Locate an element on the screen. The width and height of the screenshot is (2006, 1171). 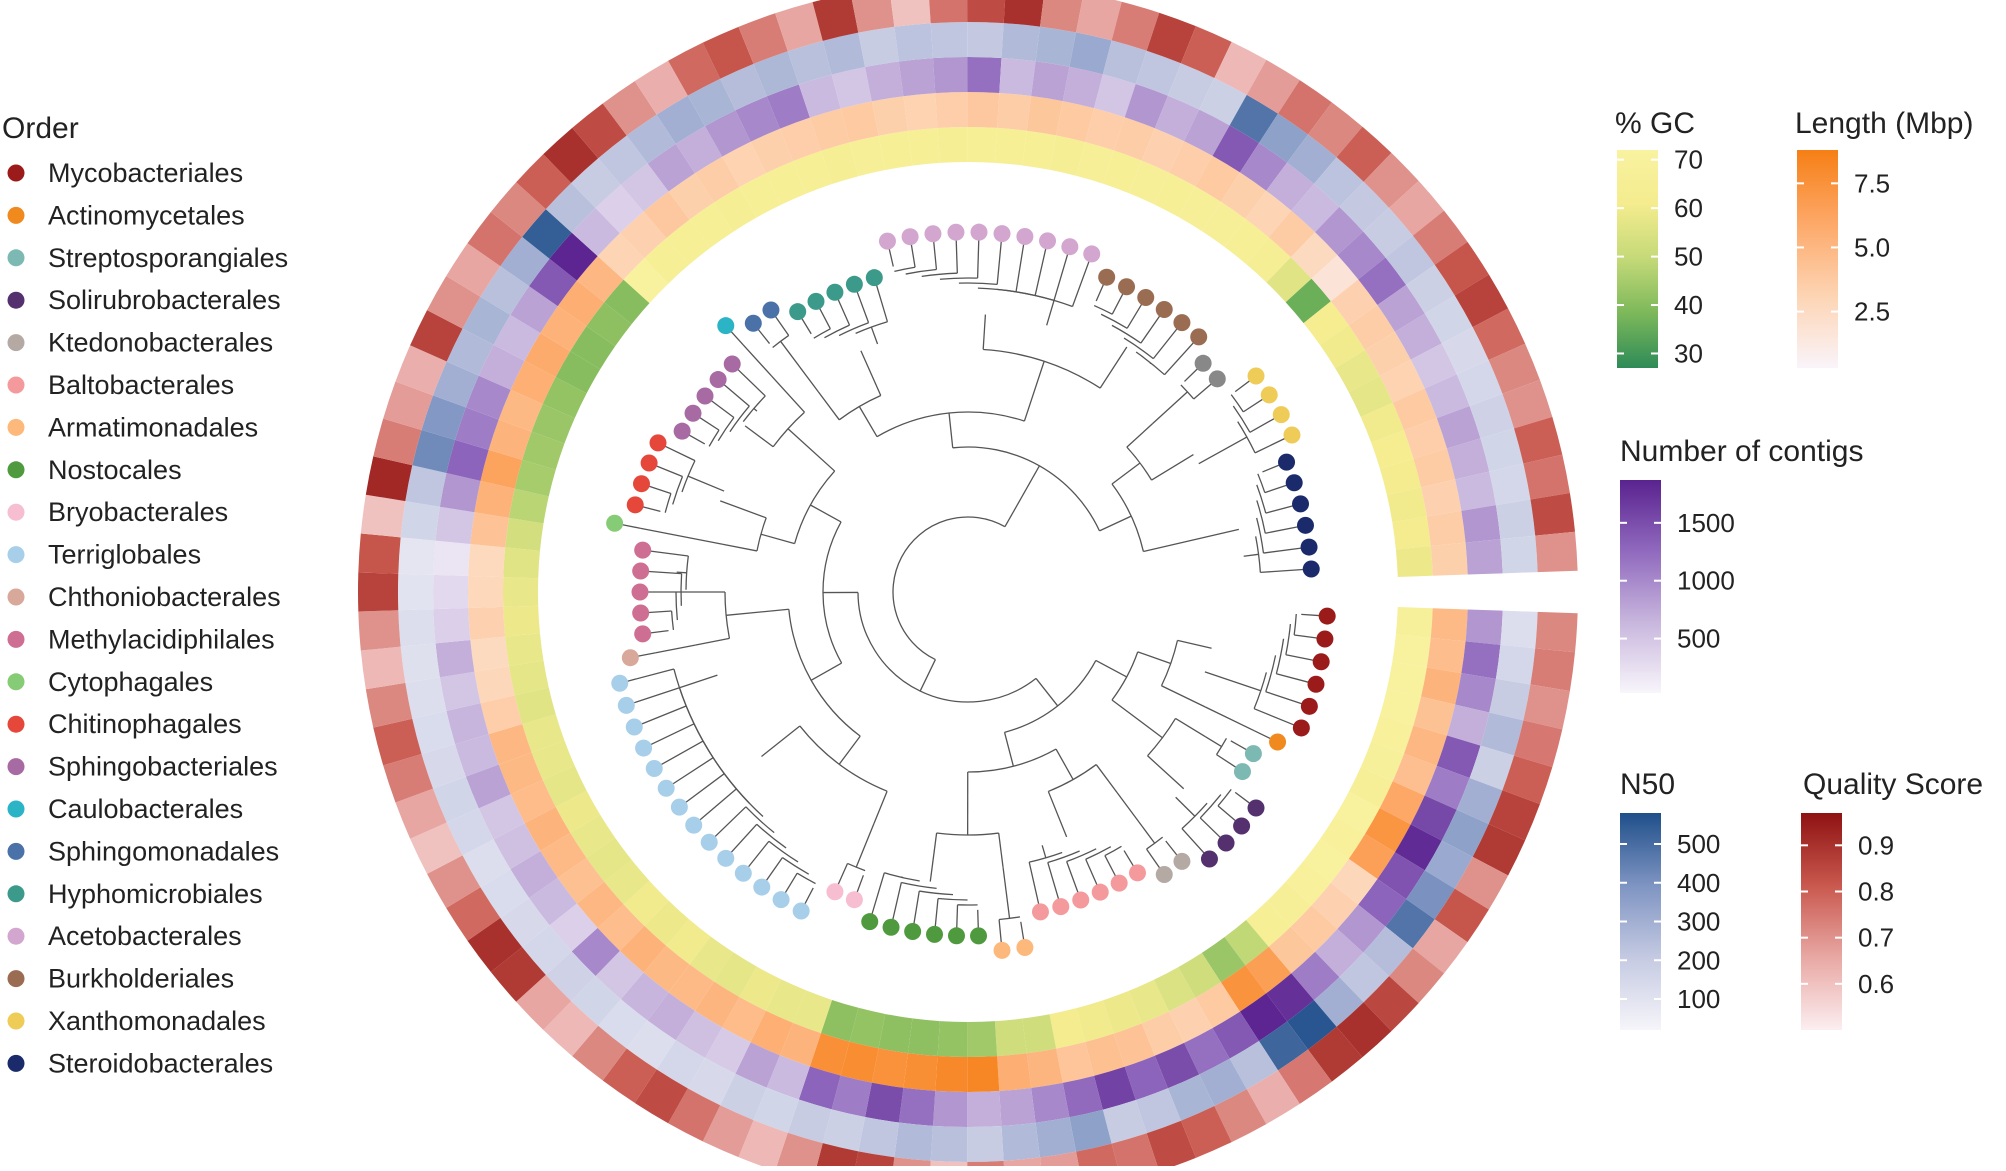
contigs-legend-title: Number of contigs is located at coordinates (1741, 451).